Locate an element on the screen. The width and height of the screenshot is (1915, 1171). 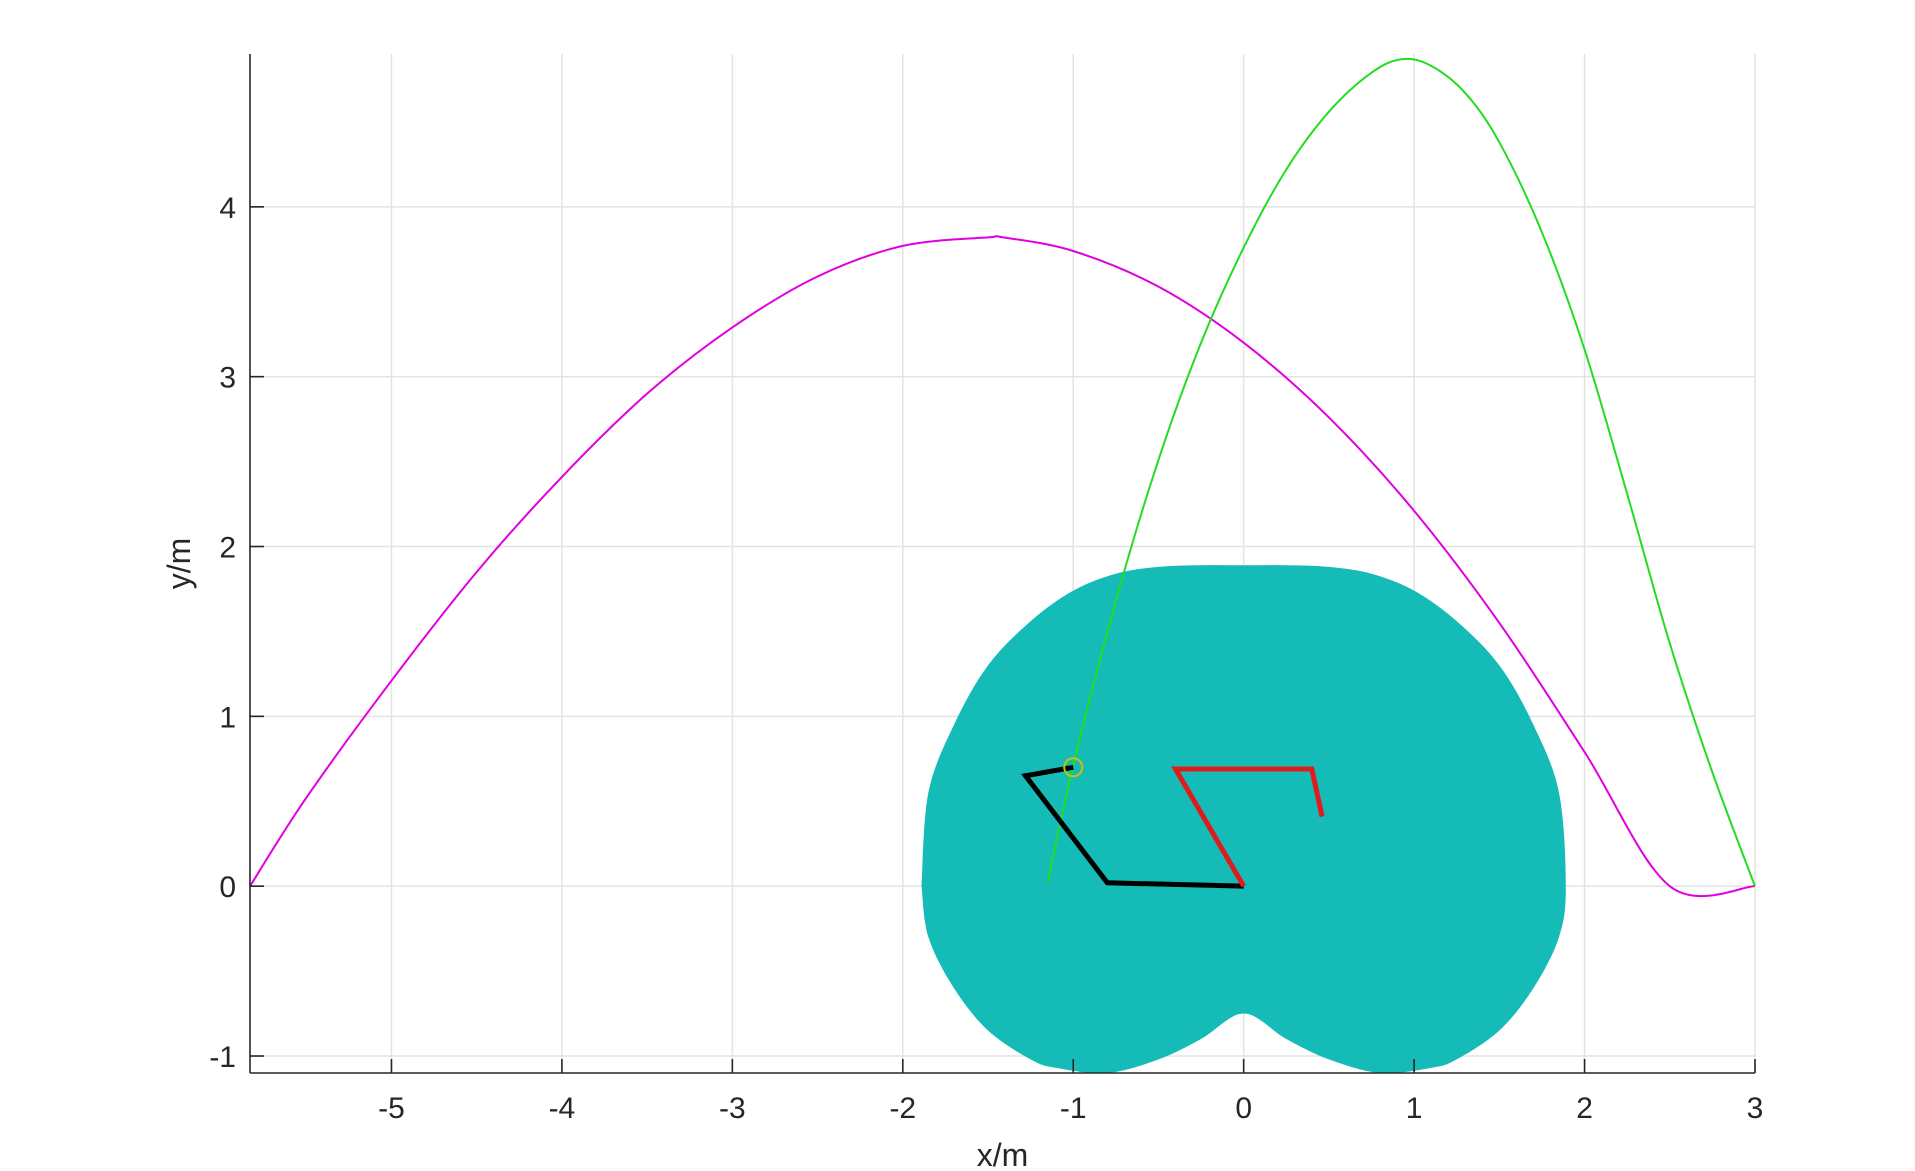
y-tick-label: 4 is located at coordinates (227, 208).